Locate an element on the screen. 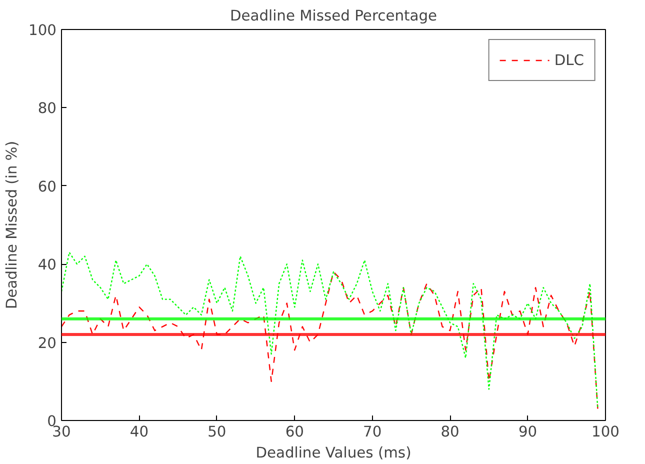 This screenshot has width=645, height=464. y-tick-label: 20 is located at coordinates (47, 343).